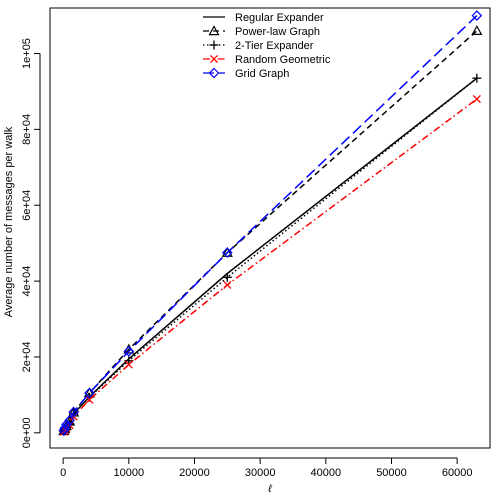 The width and height of the screenshot is (498, 498). I want to click on y-tick-label: 0e+00, so click(27, 432).